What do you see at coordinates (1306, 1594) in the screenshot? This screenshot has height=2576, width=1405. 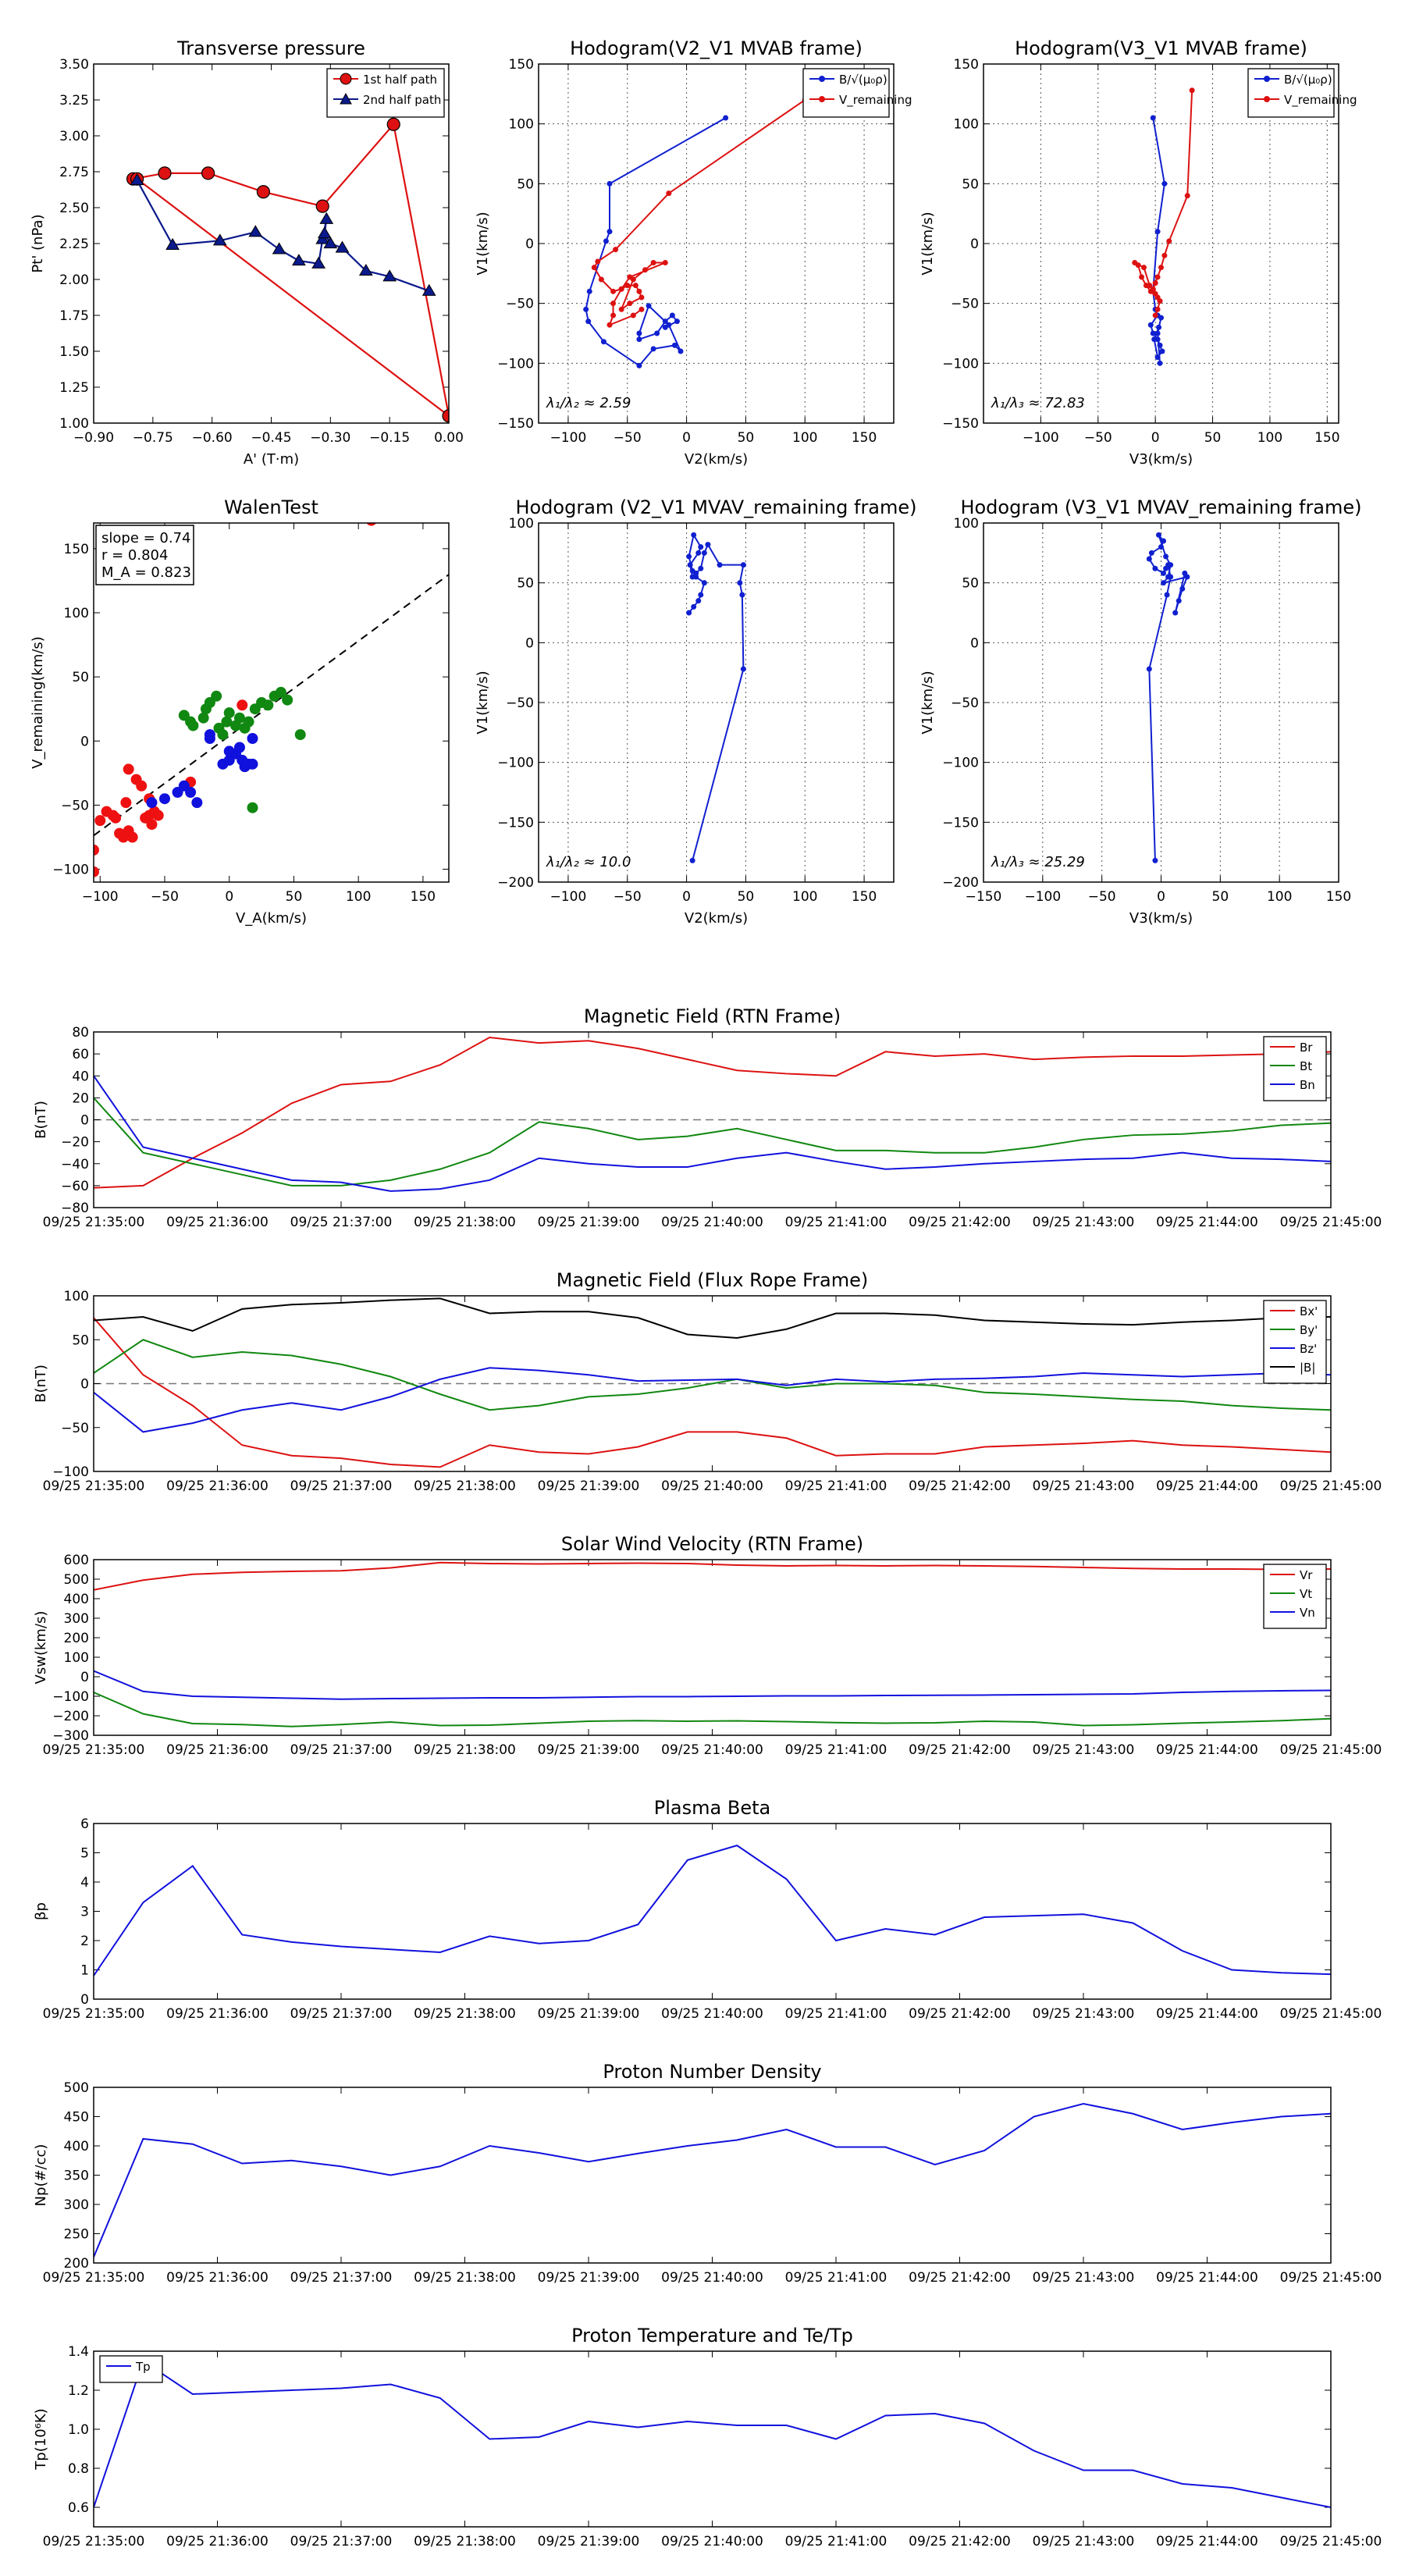 I see `legend-label: Vt` at bounding box center [1306, 1594].